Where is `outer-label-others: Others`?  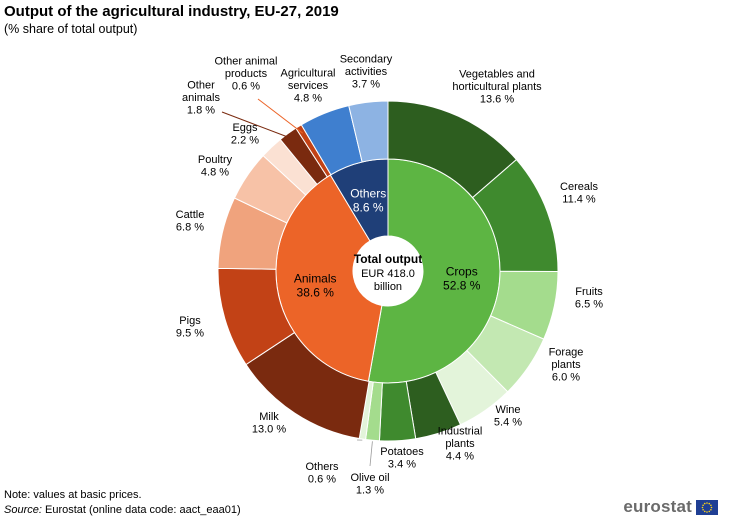 outer-label-others: Others is located at coordinates (322, 467).